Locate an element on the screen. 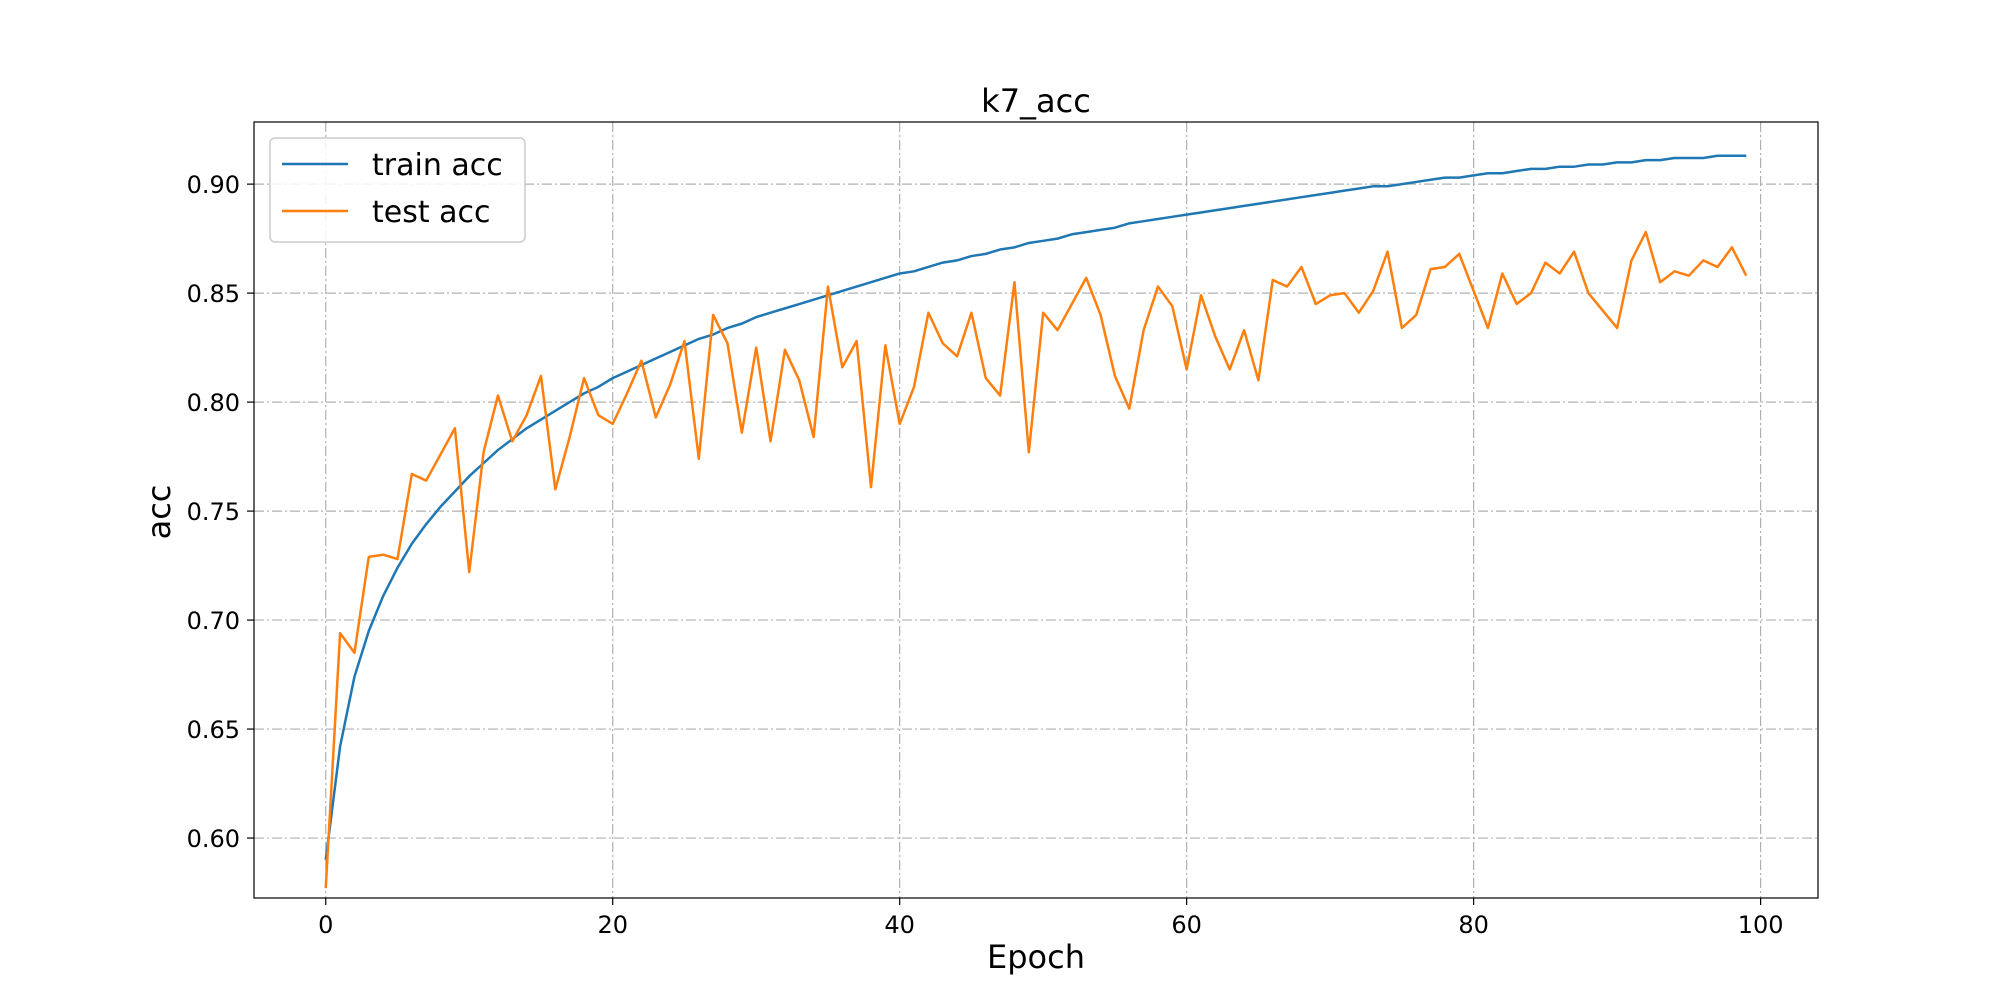  x-tick-label: 0 is located at coordinates (325, 925).